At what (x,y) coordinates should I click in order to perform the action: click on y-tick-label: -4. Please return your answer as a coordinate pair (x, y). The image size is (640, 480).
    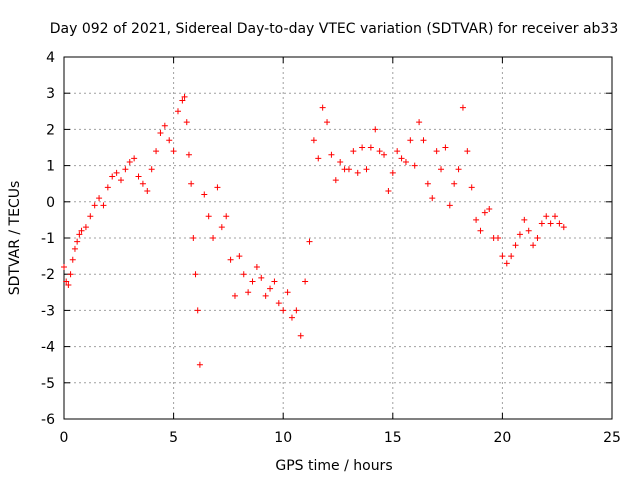
    Looking at the image, I should click on (48, 348).